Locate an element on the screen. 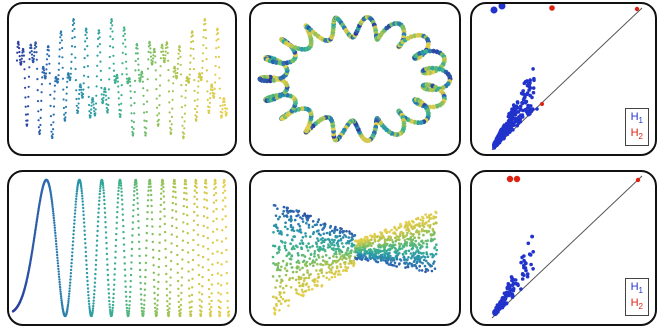 This screenshot has width=665, height=335. h2-point is located at coordinates (637, 9).